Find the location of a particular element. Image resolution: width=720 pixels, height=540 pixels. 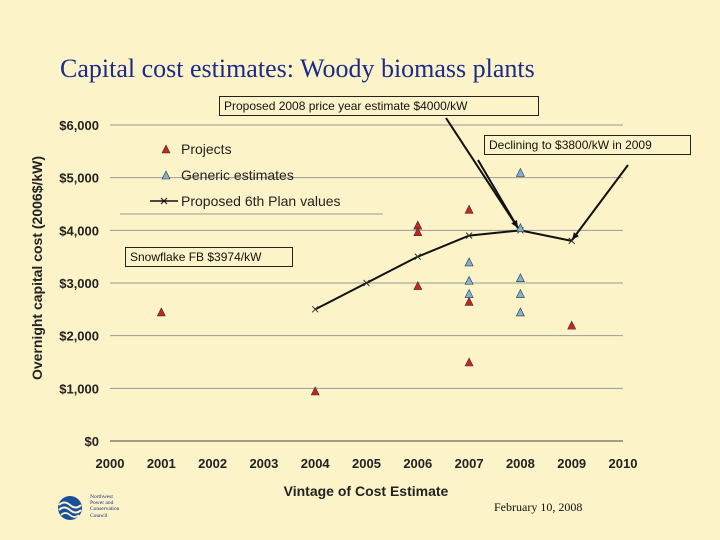

y-tick-label: $5,000 is located at coordinates (79, 178).